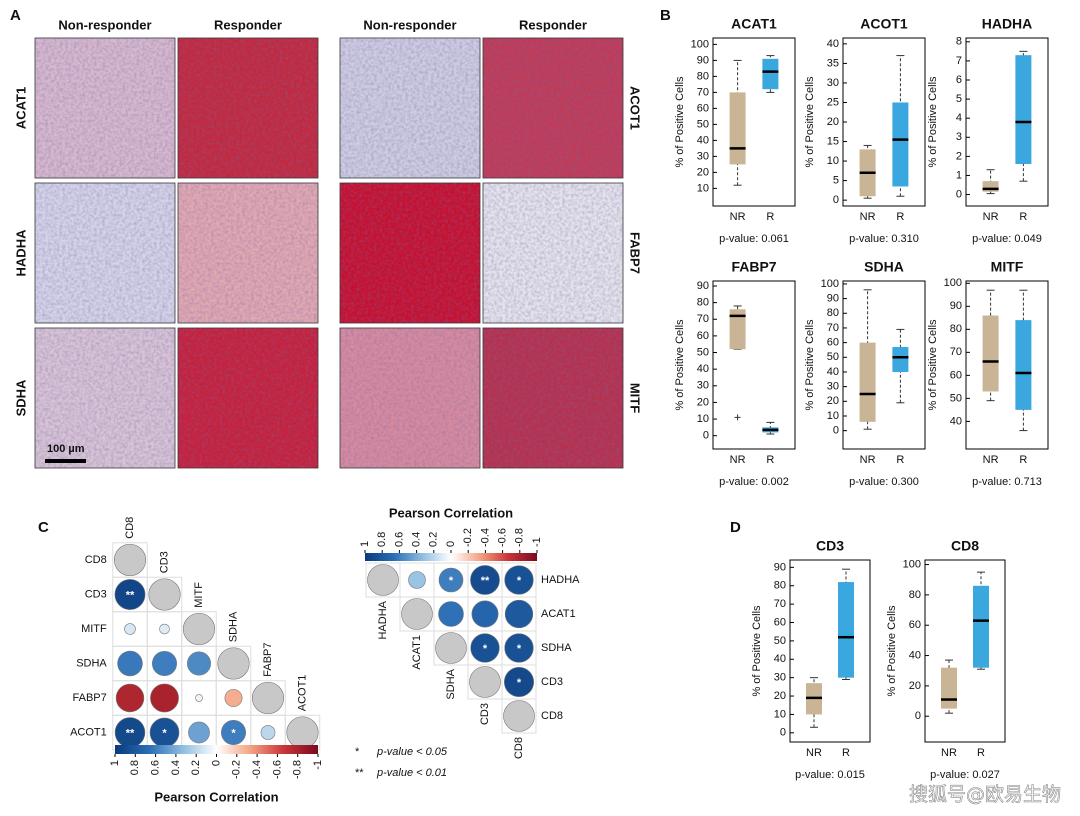 This screenshot has height=816, width=1080. What do you see at coordinates (833, 63) in the screenshot?
I see `y-tick-label: 35` at bounding box center [833, 63].